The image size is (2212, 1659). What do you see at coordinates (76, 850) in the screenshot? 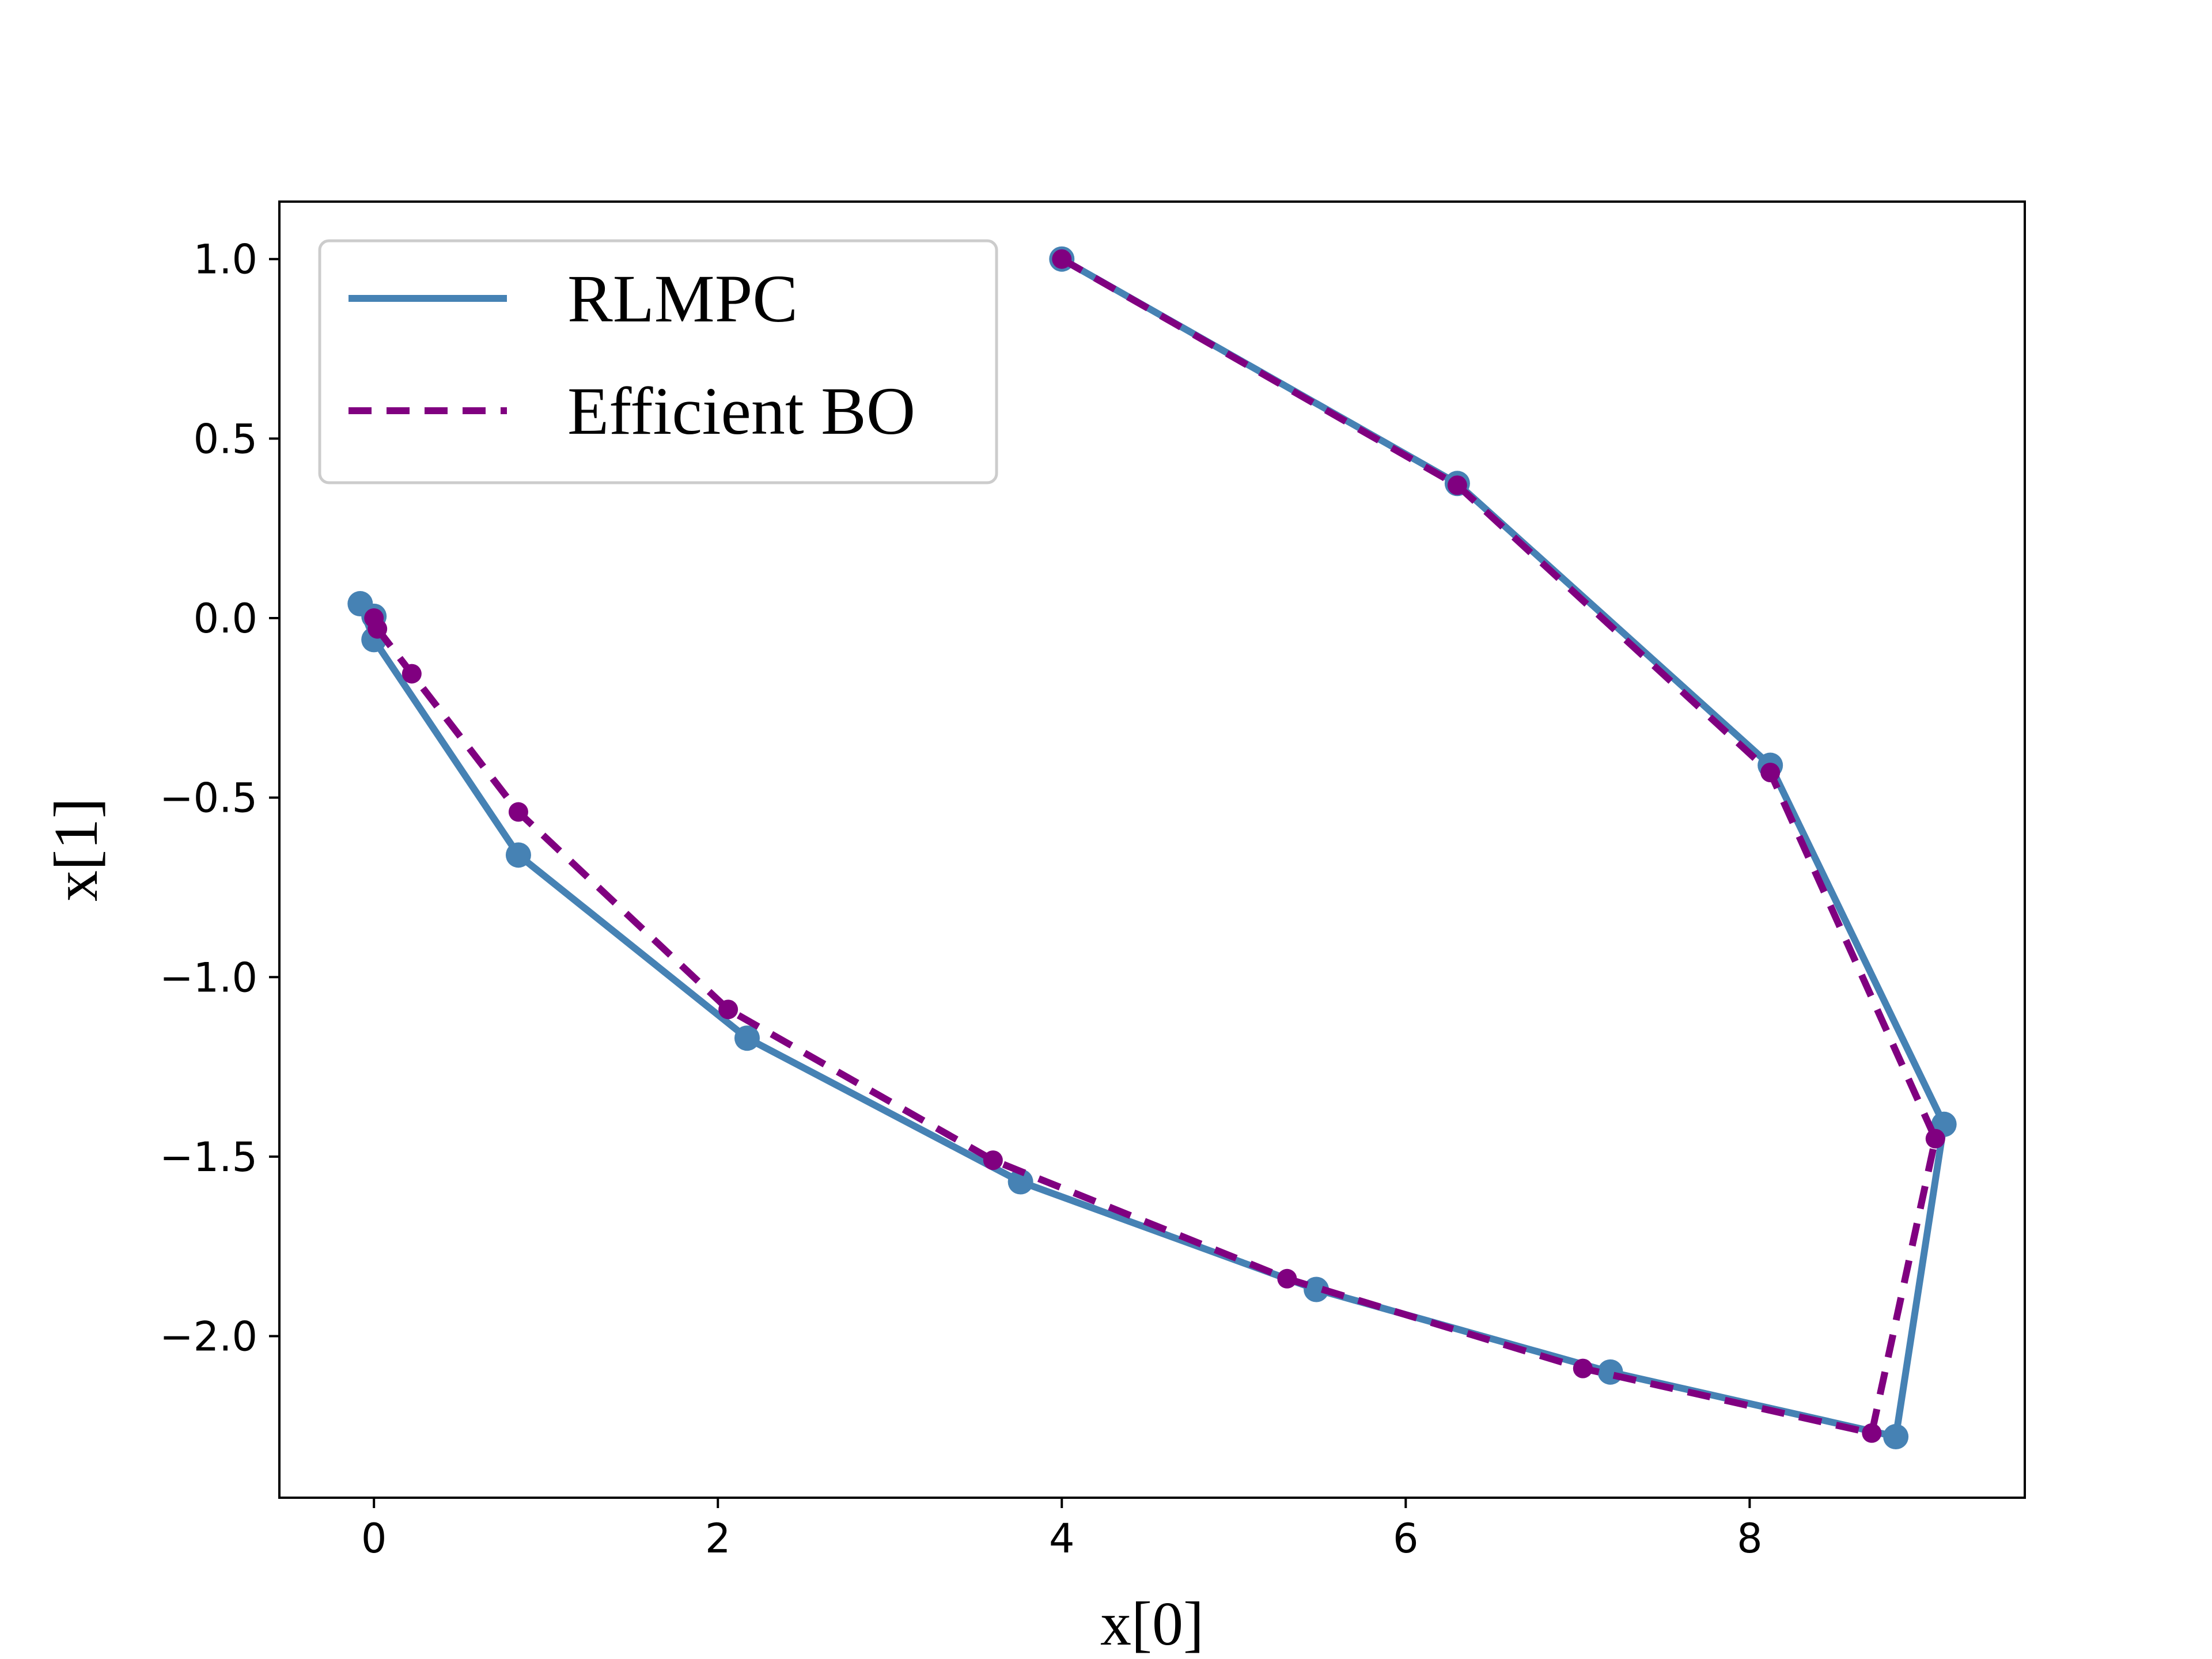
I see `y-axis-label: x[1]` at bounding box center [76, 850].